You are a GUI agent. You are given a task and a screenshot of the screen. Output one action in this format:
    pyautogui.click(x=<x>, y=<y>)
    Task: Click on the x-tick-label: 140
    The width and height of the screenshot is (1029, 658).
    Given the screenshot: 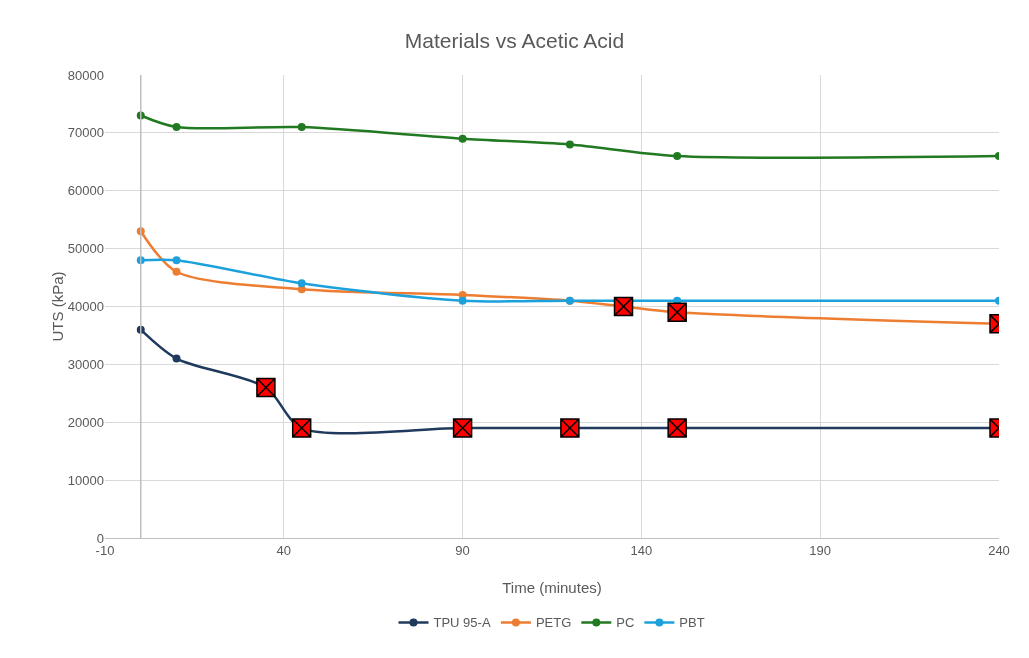 What is the action you would take?
    pyautogui.click(x=641, y=550)
    